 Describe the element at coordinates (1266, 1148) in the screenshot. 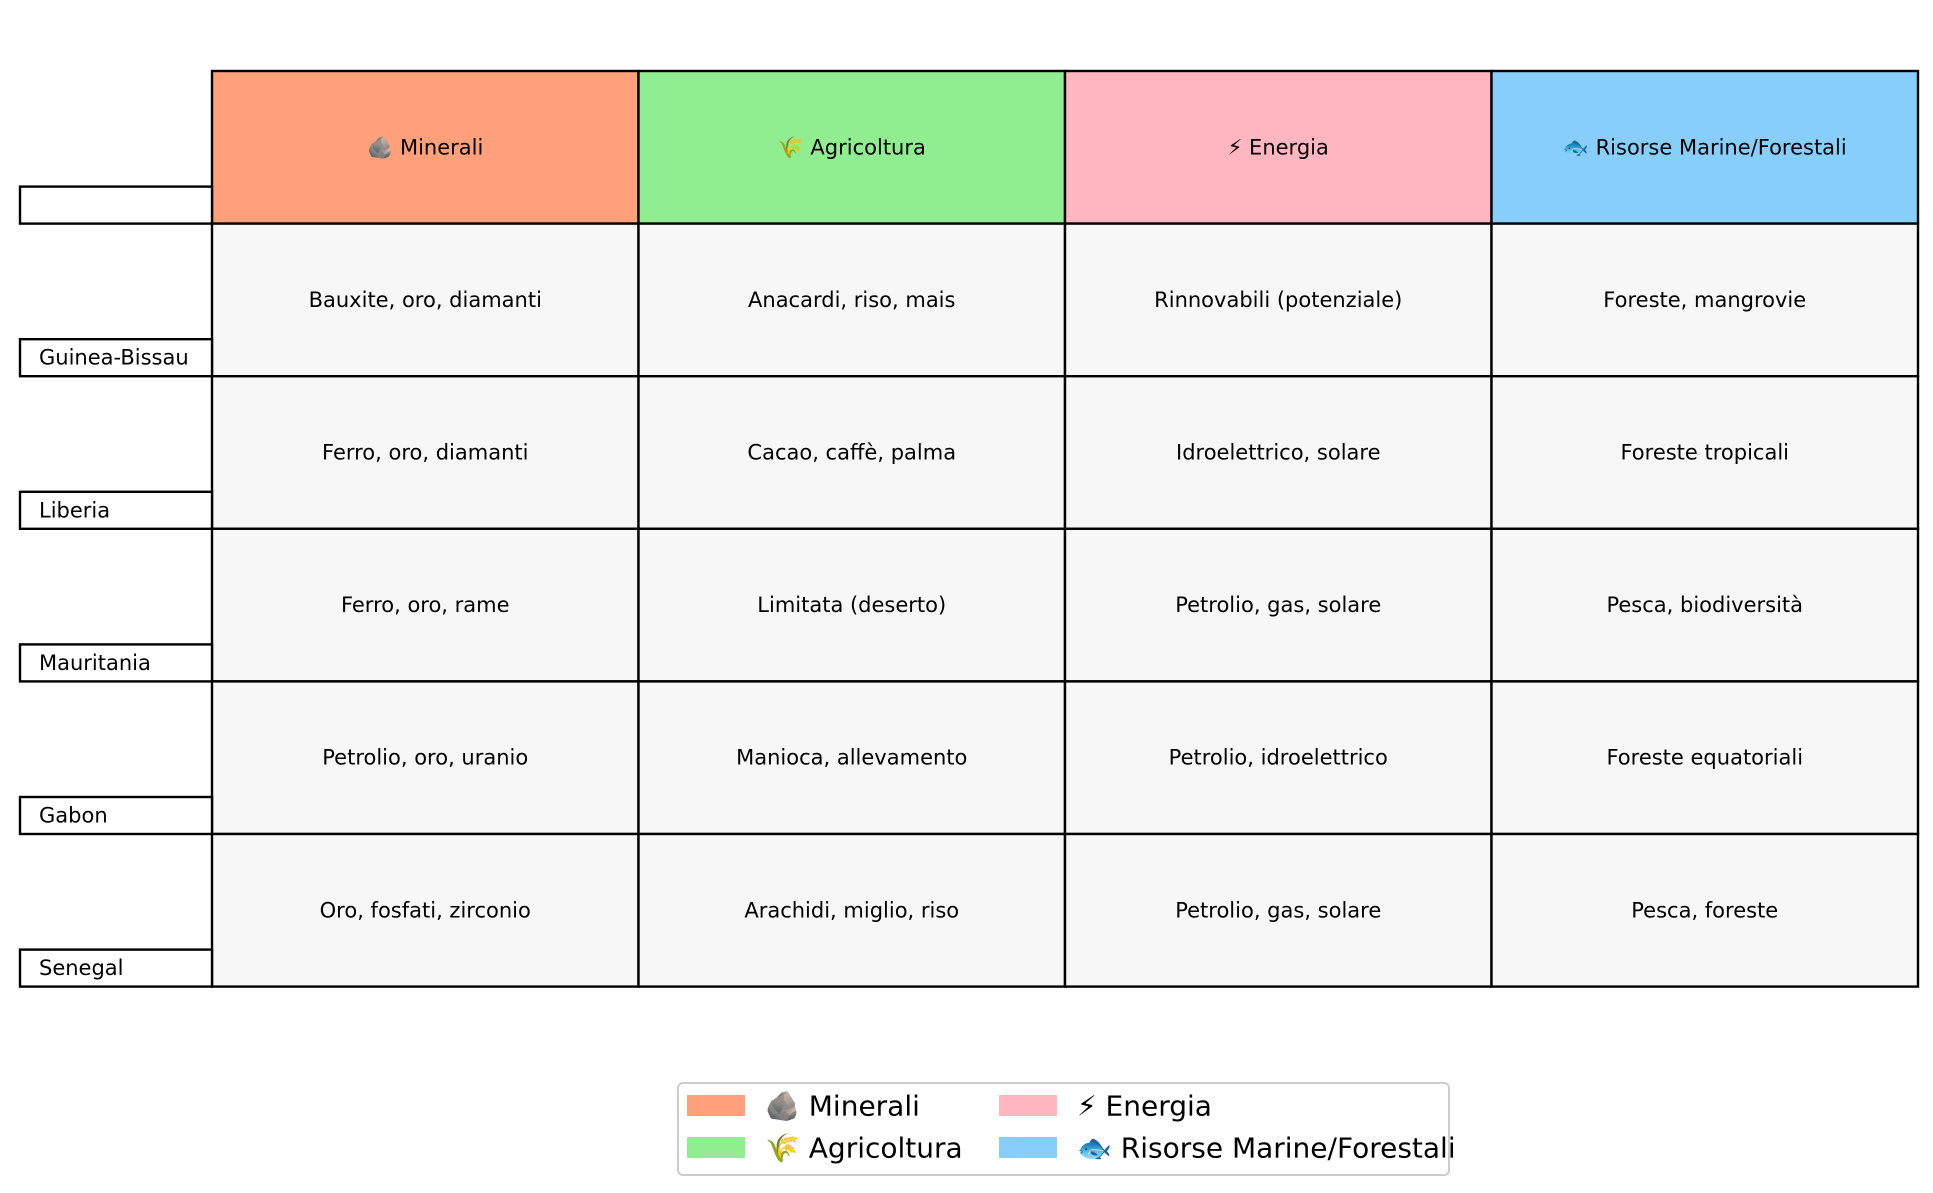

I see `legend-label: 🐟 Risorse Marine/Forestali` at that location.